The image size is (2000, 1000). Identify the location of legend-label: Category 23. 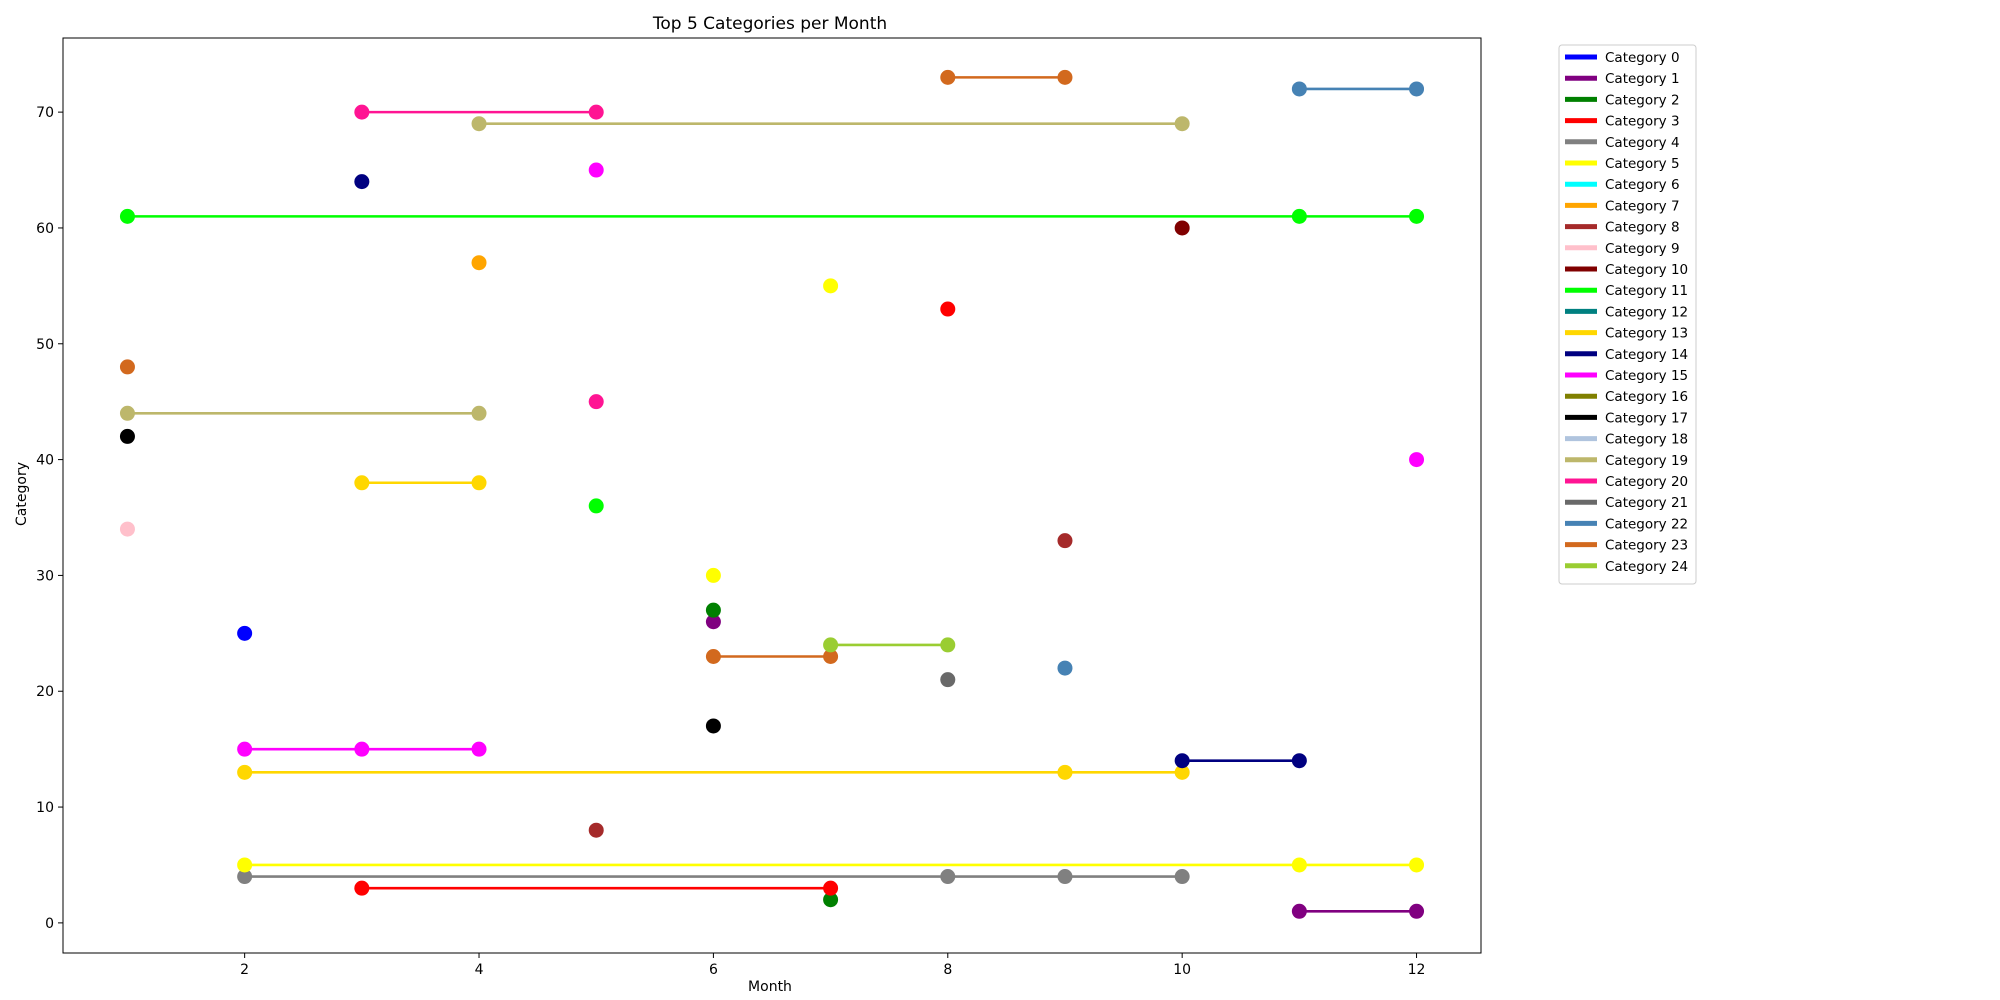
(1646, 546).